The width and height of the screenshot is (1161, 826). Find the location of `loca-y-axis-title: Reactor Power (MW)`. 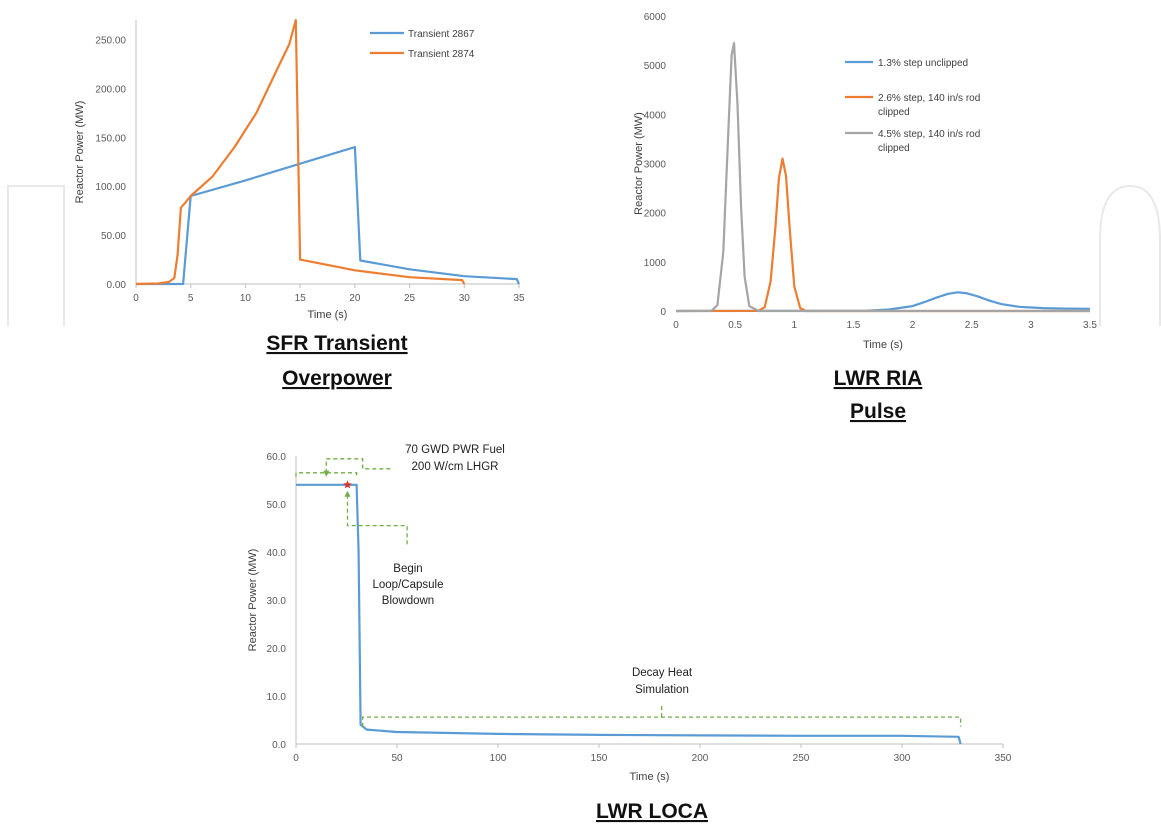

loca-y-axis-title: Reactor Power (MW) is located at coordinates (253, 600).